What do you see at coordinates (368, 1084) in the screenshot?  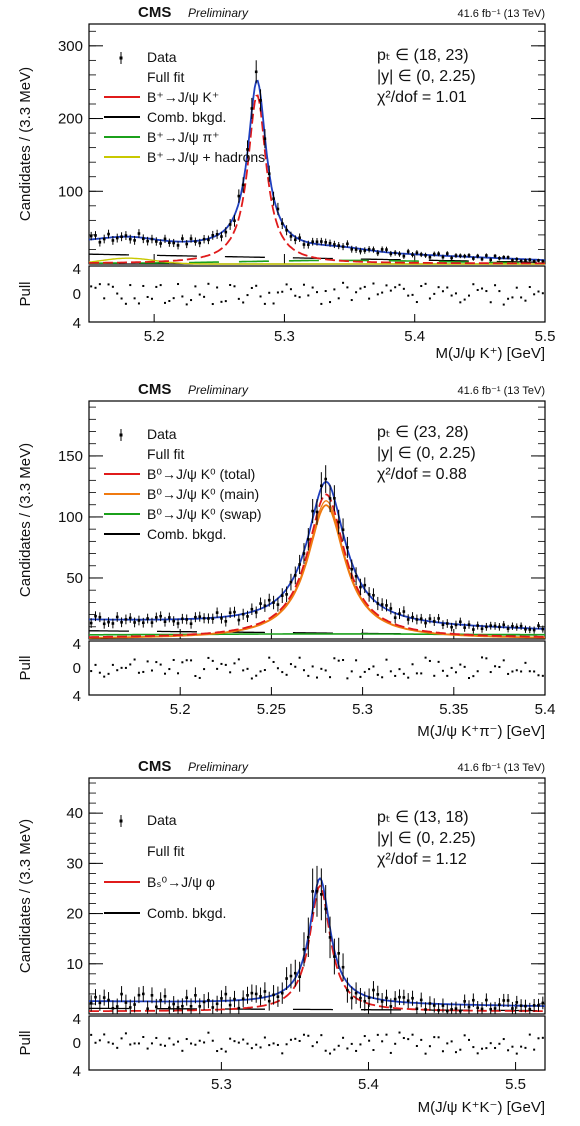 I see `x-tick-label: 5.4` at bounding box center [368, 1084].